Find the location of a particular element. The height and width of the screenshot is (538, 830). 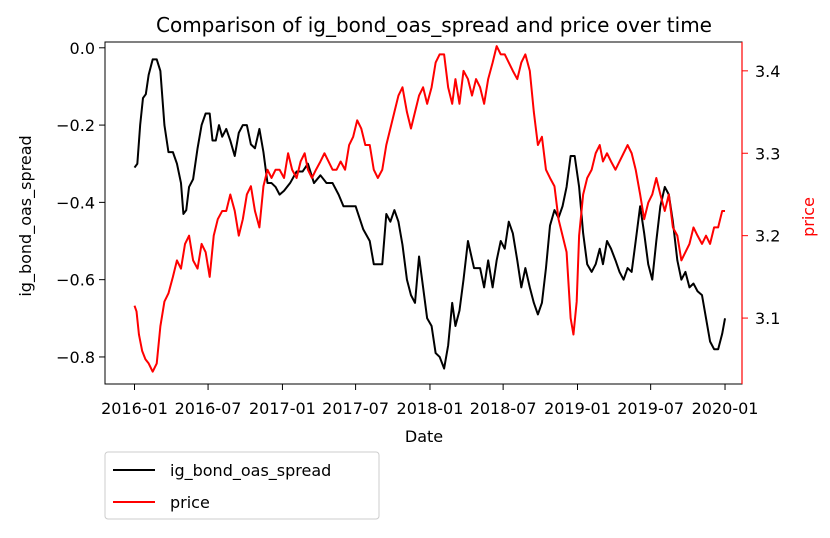

x-tick-label: 2017-07 is located at coordinates (355, 408).